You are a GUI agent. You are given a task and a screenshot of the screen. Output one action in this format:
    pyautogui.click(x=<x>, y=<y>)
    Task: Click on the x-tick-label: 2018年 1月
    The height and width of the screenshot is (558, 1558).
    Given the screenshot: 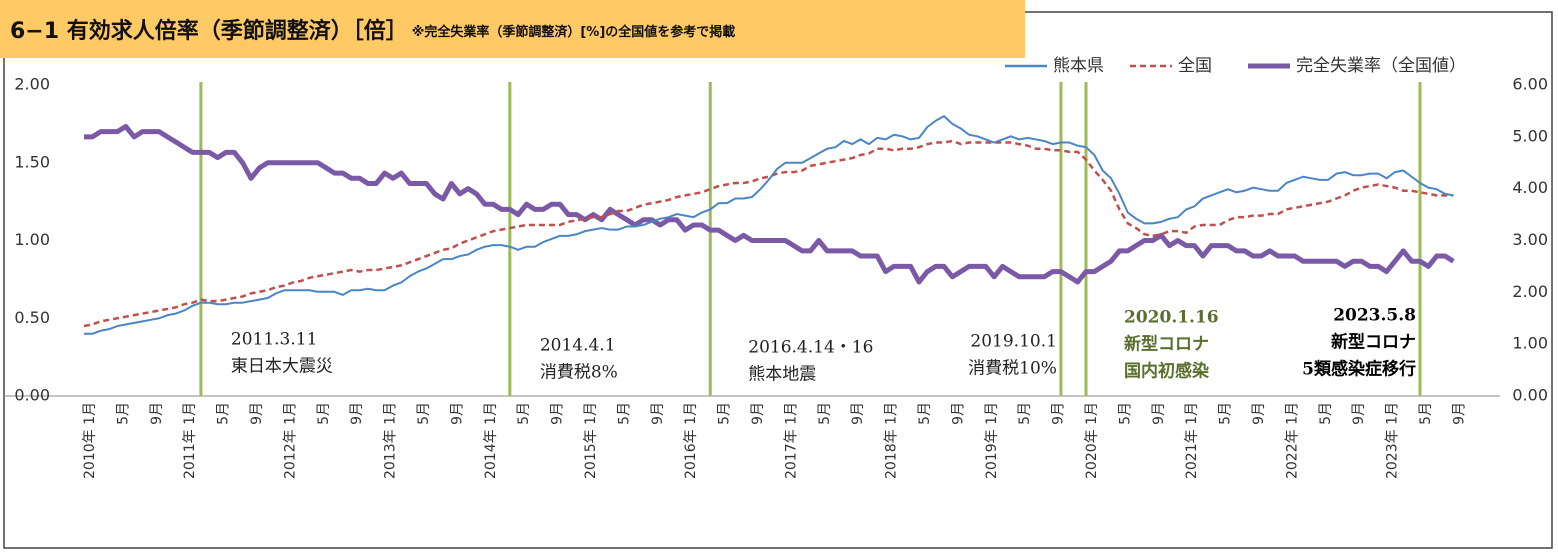 What is the action you would take?
    pyautogui.click(x=892, y=440)
    